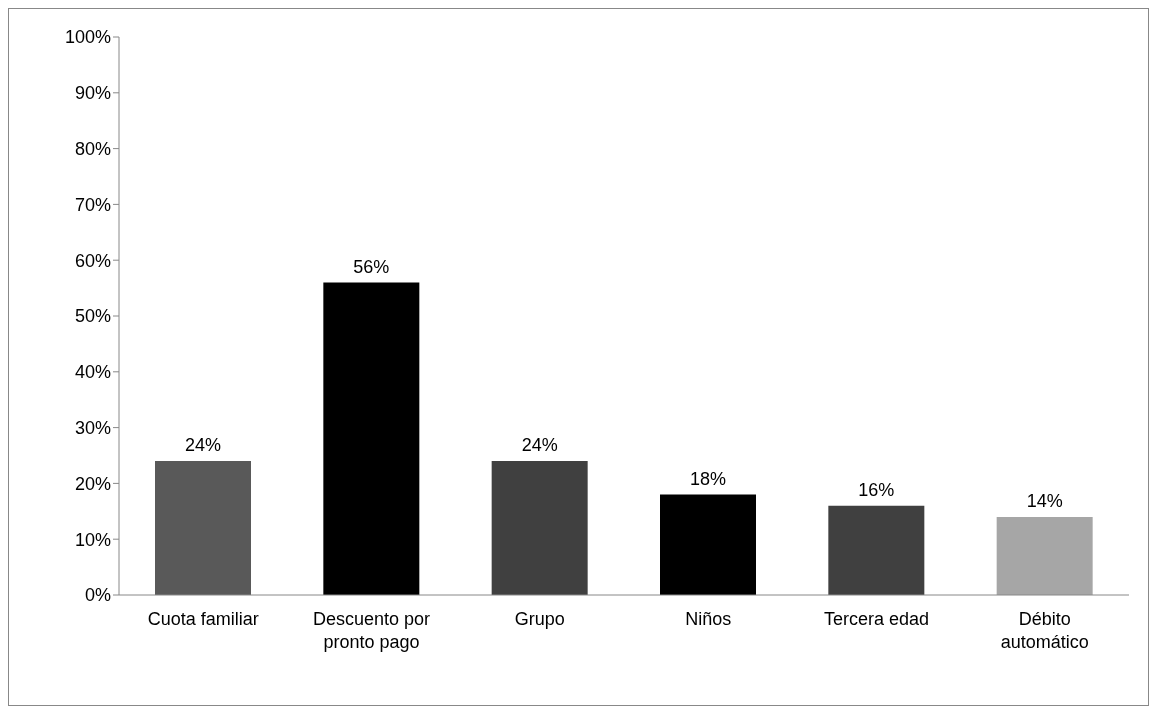 This screenshot has width=1157, height=710. Describe the element at coordinates (876, 489) in the screenshot. I see `data-label: 16%` at that location.